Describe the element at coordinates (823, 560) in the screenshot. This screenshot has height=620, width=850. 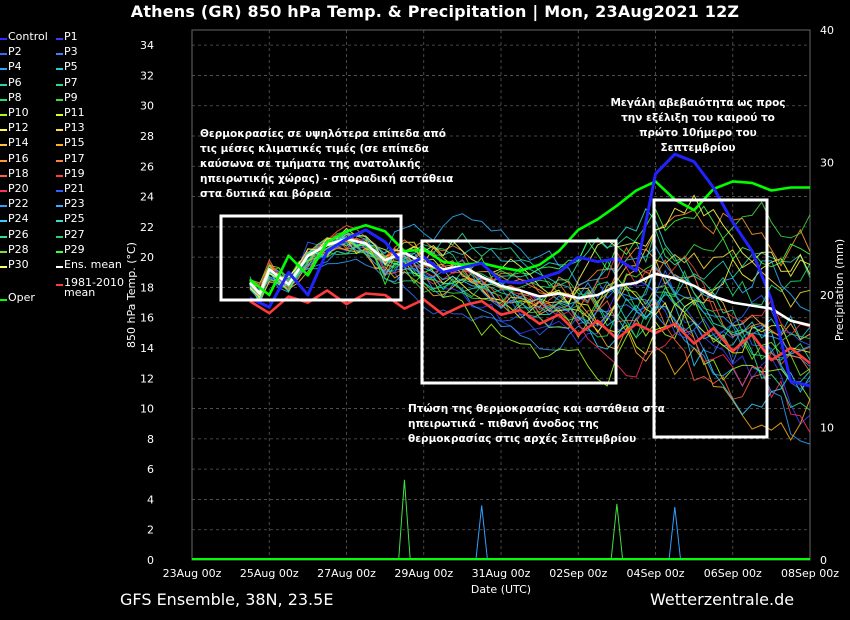
I see `y2-tick-label: 0` at that location.